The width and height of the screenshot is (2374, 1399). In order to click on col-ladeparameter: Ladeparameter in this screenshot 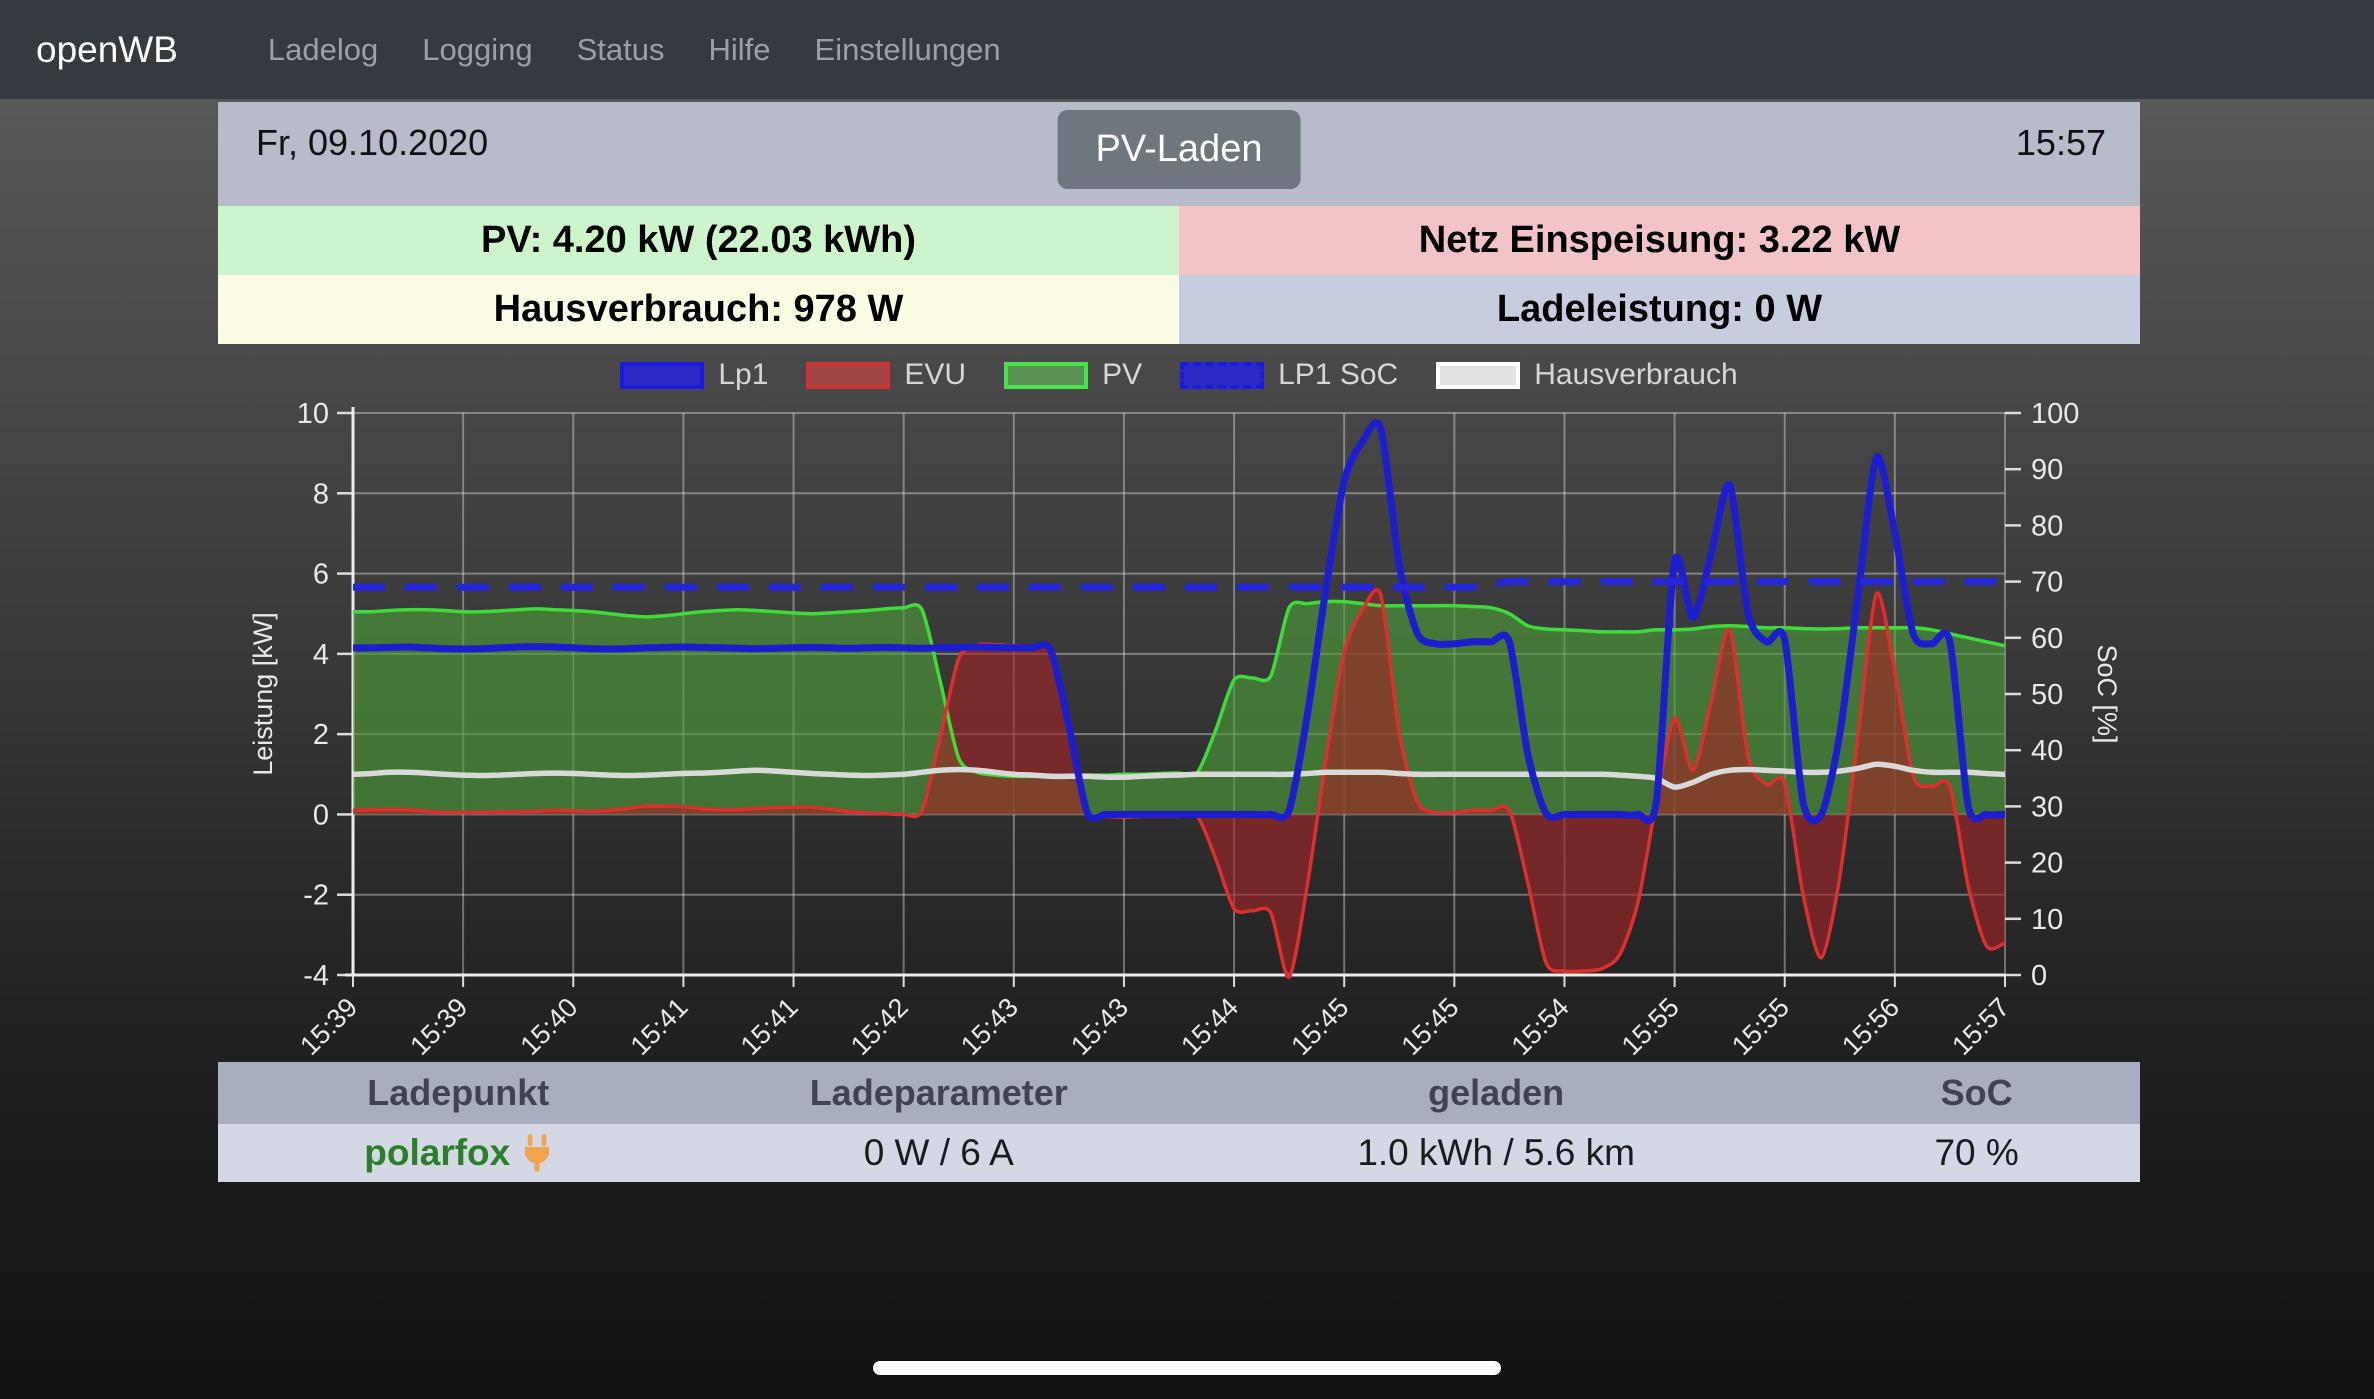, I will do `click(938, 1092)`.